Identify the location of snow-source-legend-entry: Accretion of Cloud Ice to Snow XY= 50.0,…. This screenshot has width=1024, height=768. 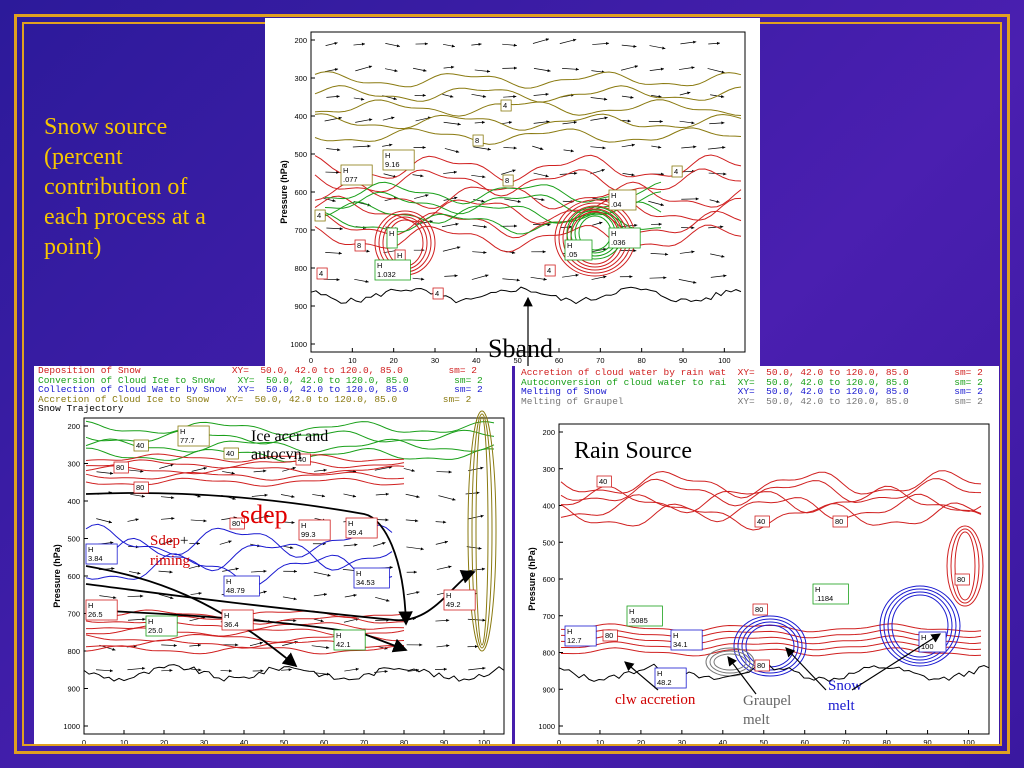
(255, 399).